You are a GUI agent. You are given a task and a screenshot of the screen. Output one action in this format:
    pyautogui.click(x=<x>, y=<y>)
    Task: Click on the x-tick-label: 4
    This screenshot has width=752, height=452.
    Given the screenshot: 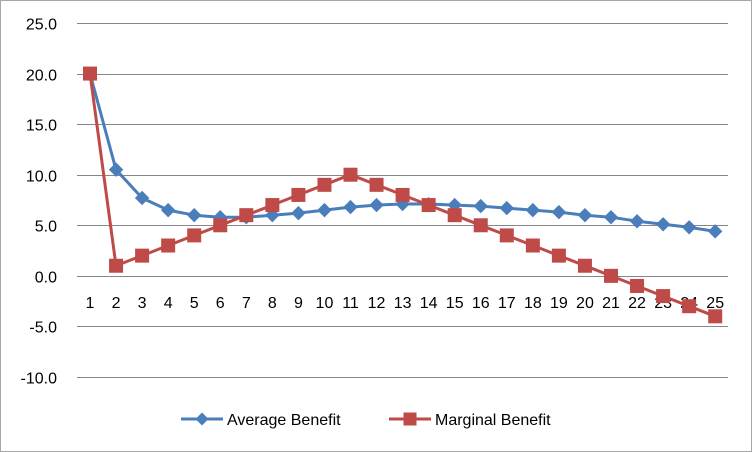 What is the action you would take?
    pyautogui.click(x=168, y=303)
    